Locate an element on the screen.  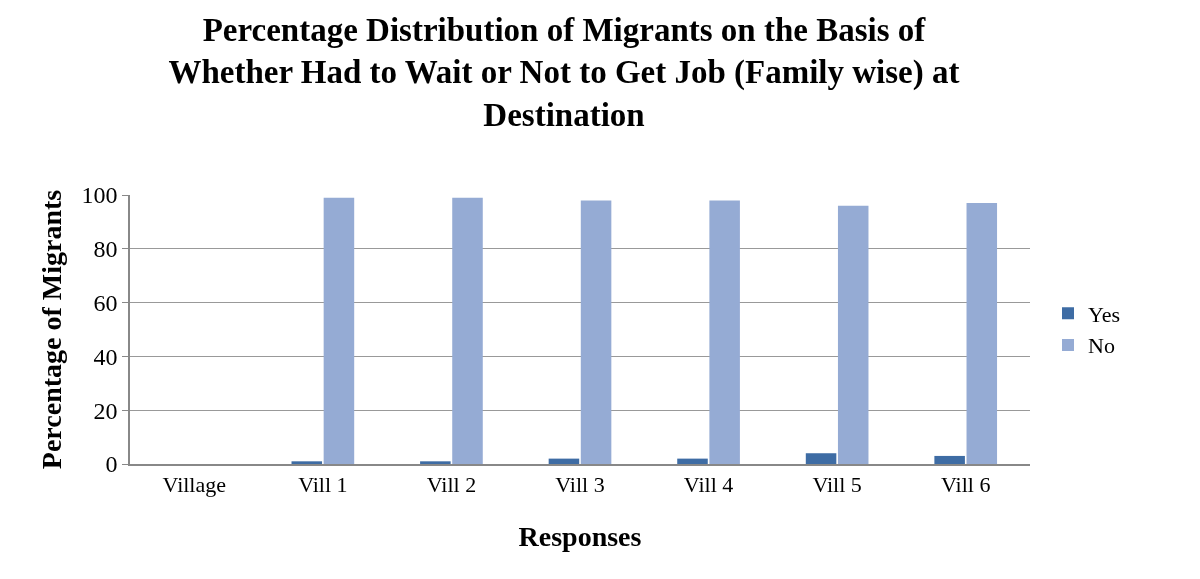
legend-label: No is located at coordinates (1101, 346).